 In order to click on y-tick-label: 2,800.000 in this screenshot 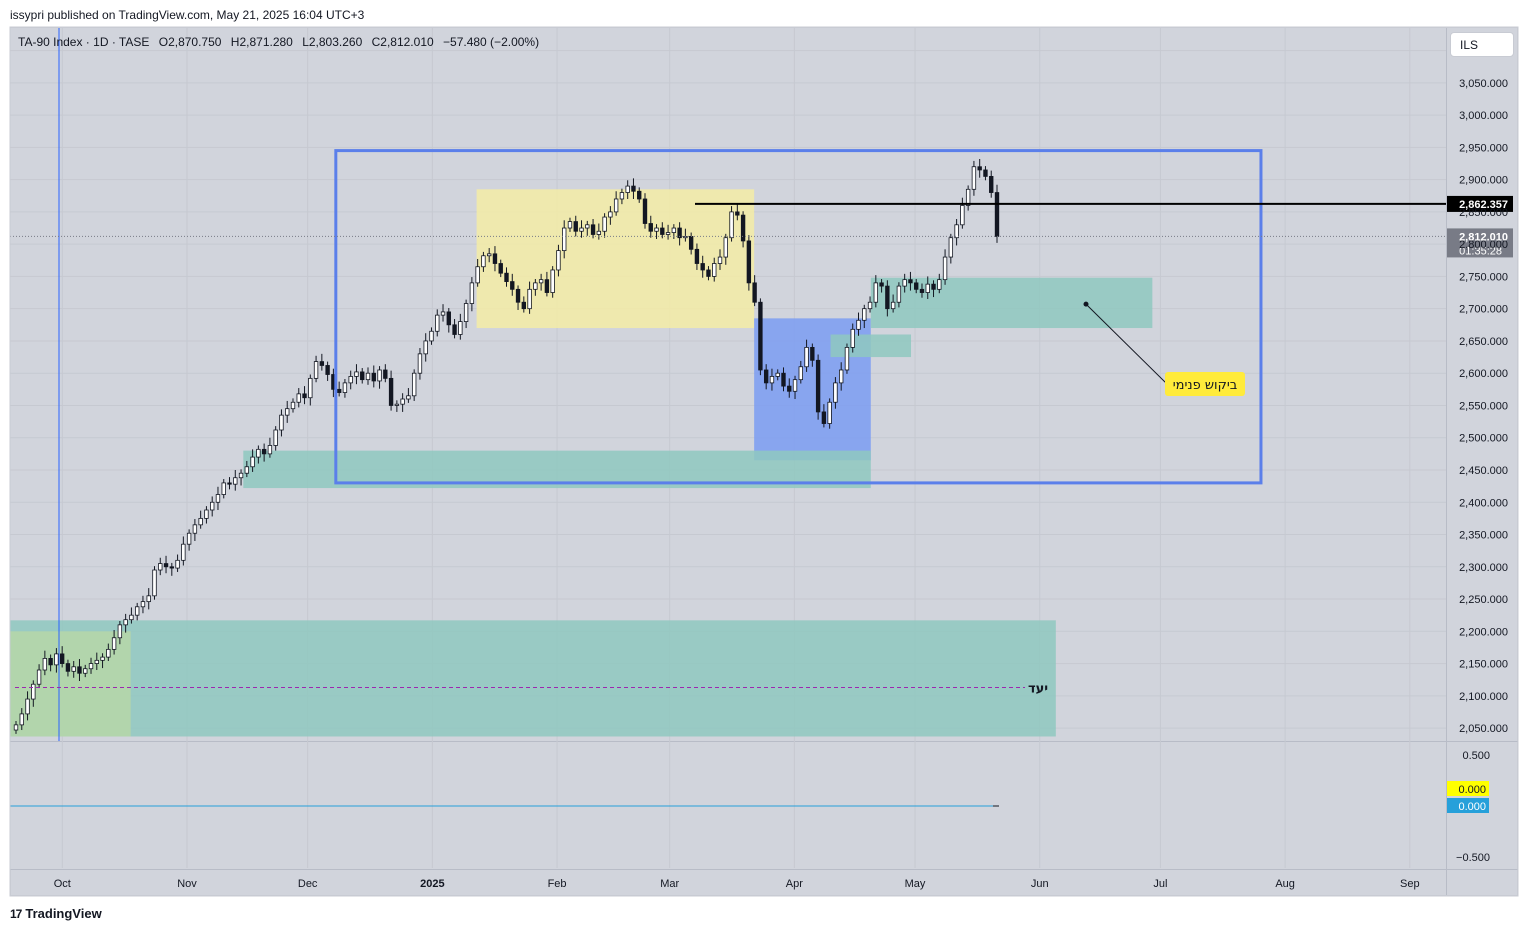, I will do `click(1483, 245)`.